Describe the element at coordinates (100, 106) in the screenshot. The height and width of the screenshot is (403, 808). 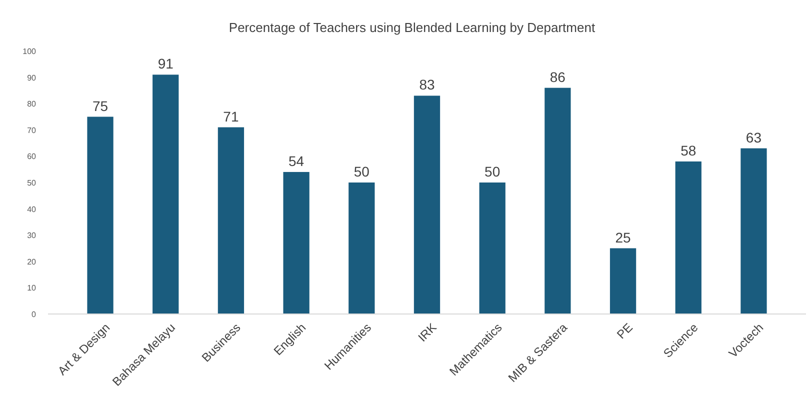
I see `data-label: 75` at that location.